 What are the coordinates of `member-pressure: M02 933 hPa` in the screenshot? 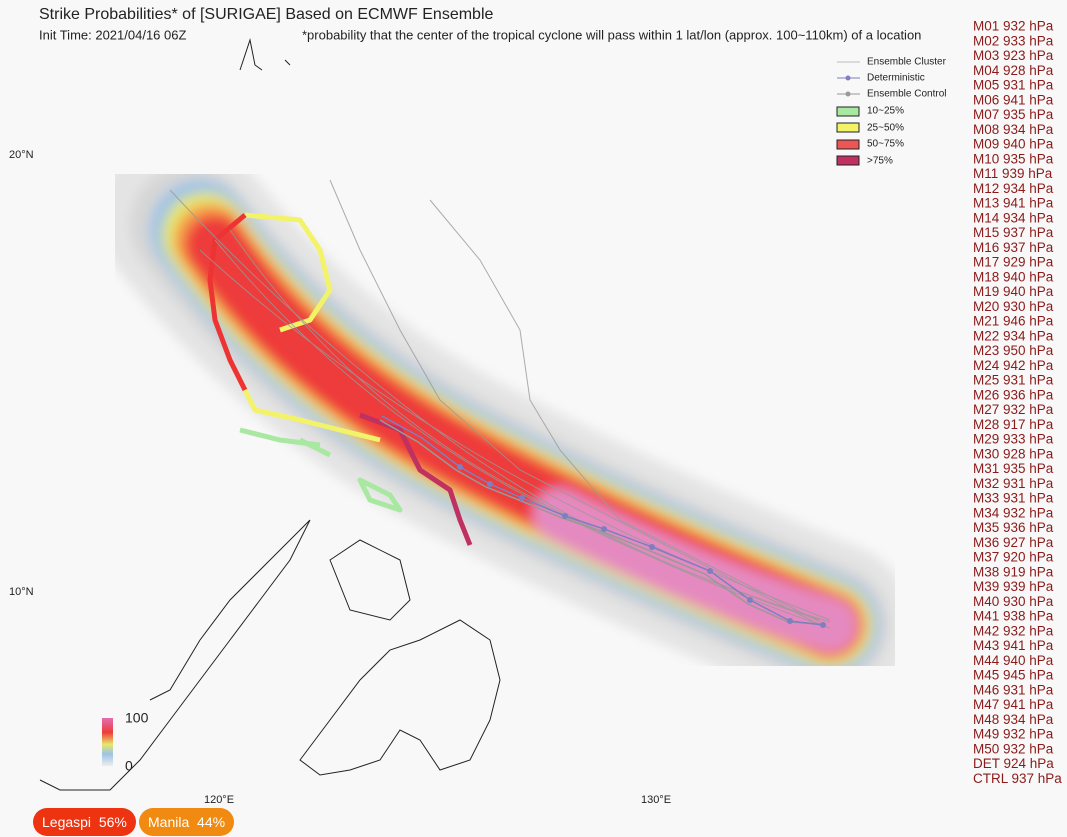 It's located at (1013, 40).